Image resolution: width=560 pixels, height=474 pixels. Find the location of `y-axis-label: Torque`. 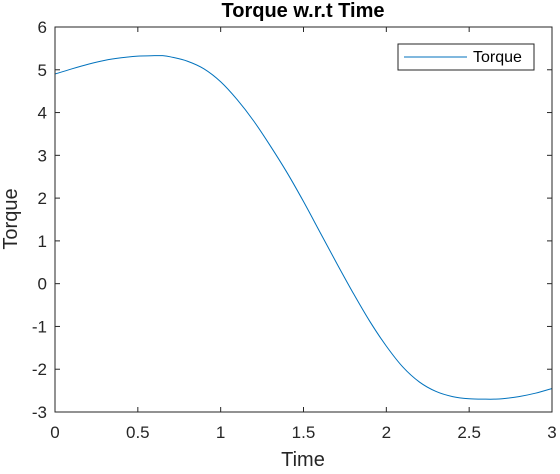

y-axis-label: Torque is located at coordinates (11, 218).